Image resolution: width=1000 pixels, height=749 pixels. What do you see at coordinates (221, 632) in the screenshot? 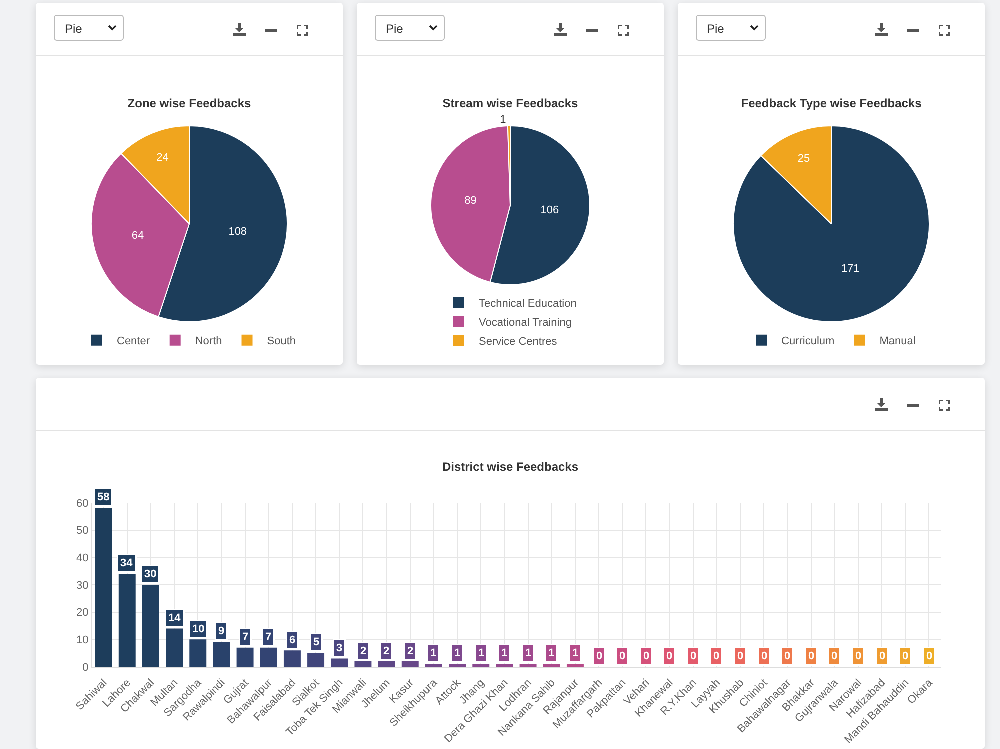
I see `data-label: 9` at bounding box center [221, 632].